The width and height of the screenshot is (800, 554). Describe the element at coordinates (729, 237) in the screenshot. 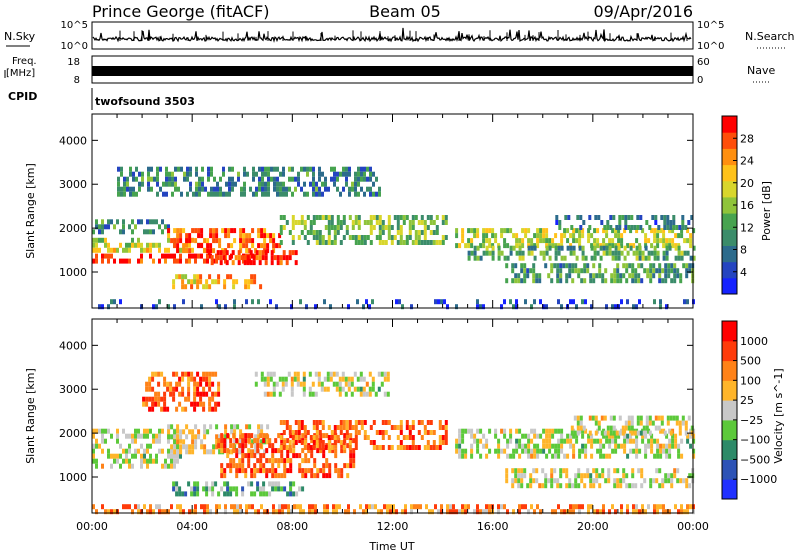

I see `power-colorbar-segment` at that location.